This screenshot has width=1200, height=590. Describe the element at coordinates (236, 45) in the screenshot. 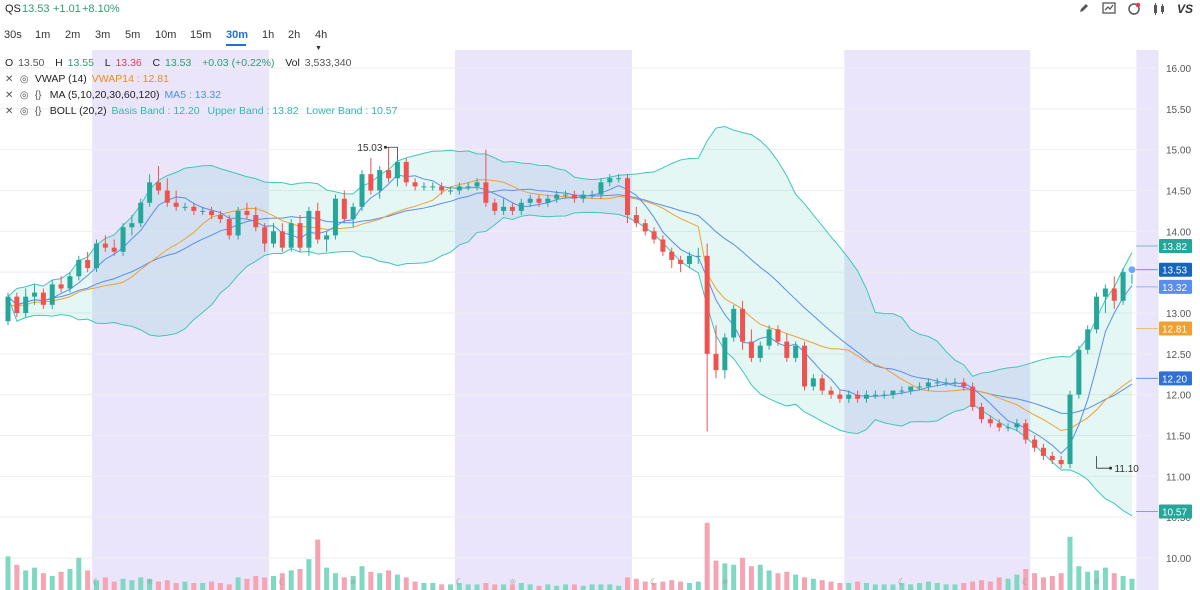

I see `active-tab-indicator` at that location.